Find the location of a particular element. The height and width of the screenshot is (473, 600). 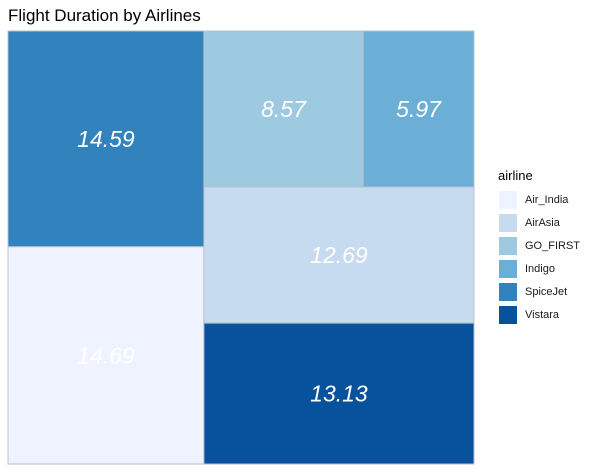

value-label-go-first: 8.57 is located at coordinates (284, 109).